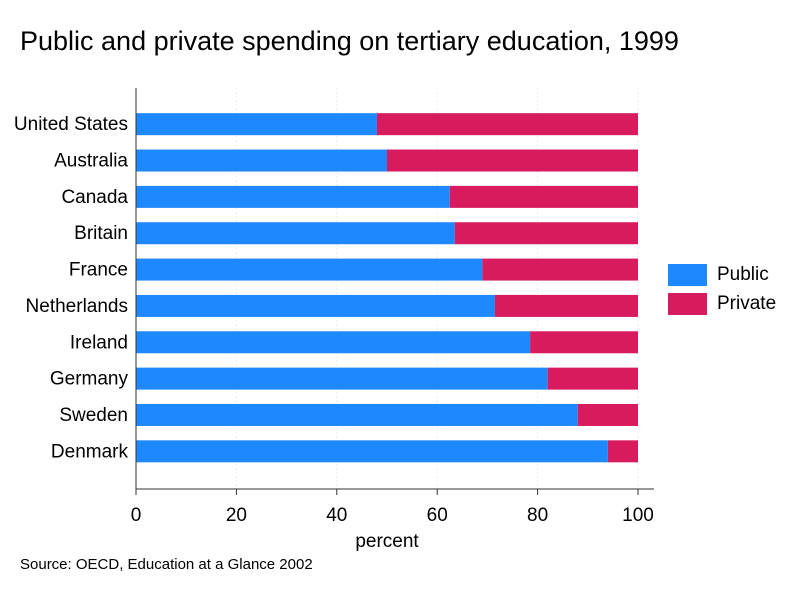 Image resolution: width=800 pixels, height=600 pixels. Describe the element at coordinates (687, 275) in the screenshot. I see `legend-swatch-public` at that location.